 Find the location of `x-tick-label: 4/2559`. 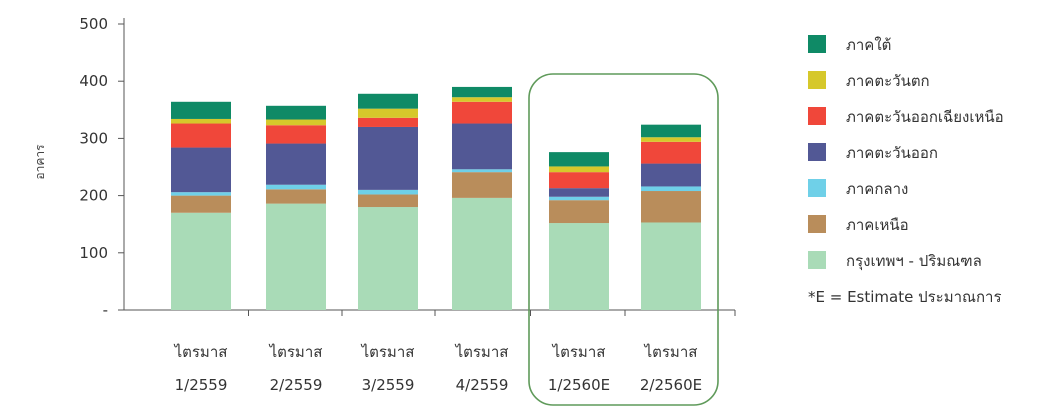

x-tick-label: 4/2559 is located at coordinates (482, 385).